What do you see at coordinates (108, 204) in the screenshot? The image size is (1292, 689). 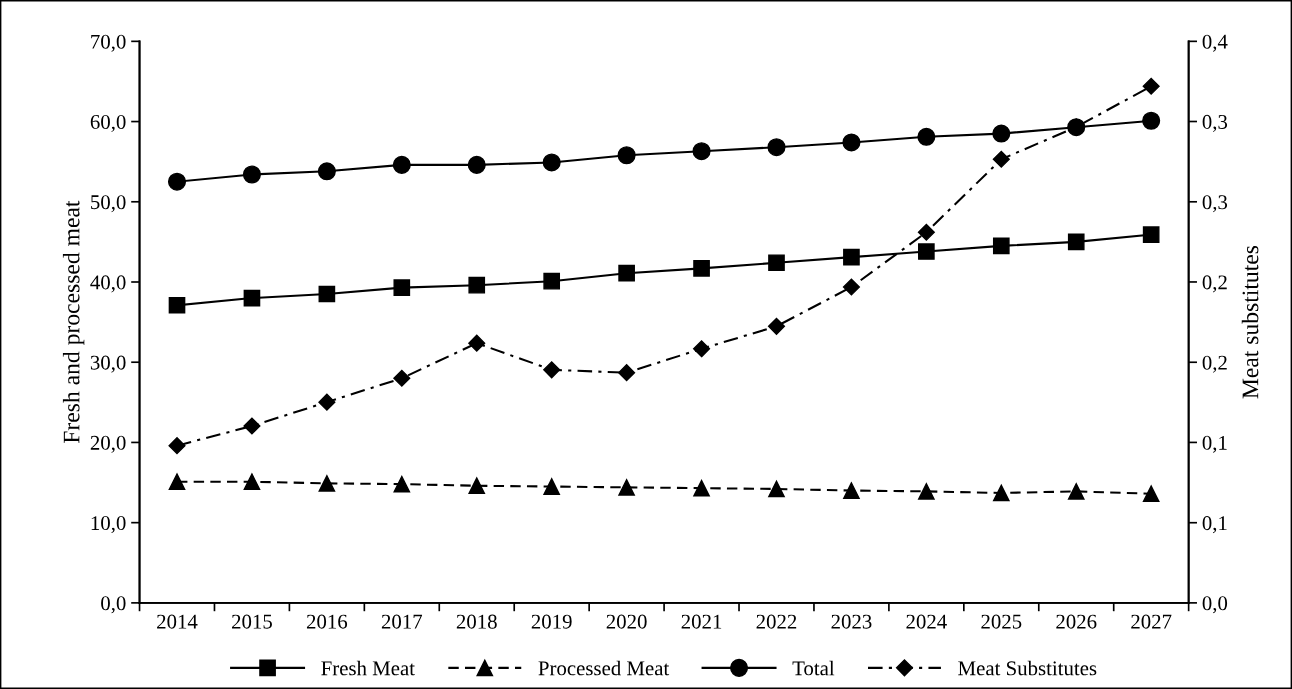 I see `y-tick-label: 50,0` at bounding box center [108, 204].